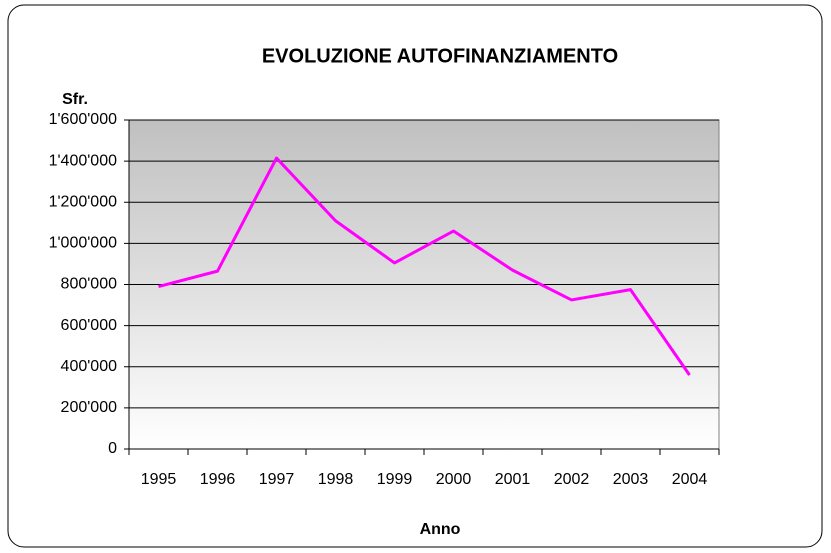 Image resolution: width=831 pixels, height=553 pixels. Describe the element at coordinates (513, 479) in the screenshot. I see `x-tick-label: 2001` at that location.